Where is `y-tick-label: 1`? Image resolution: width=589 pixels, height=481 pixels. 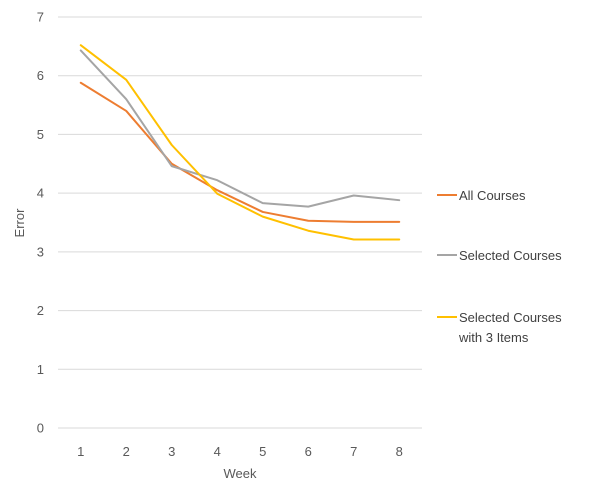
y-tick-label: 1 is located at coordinates (40, 369).